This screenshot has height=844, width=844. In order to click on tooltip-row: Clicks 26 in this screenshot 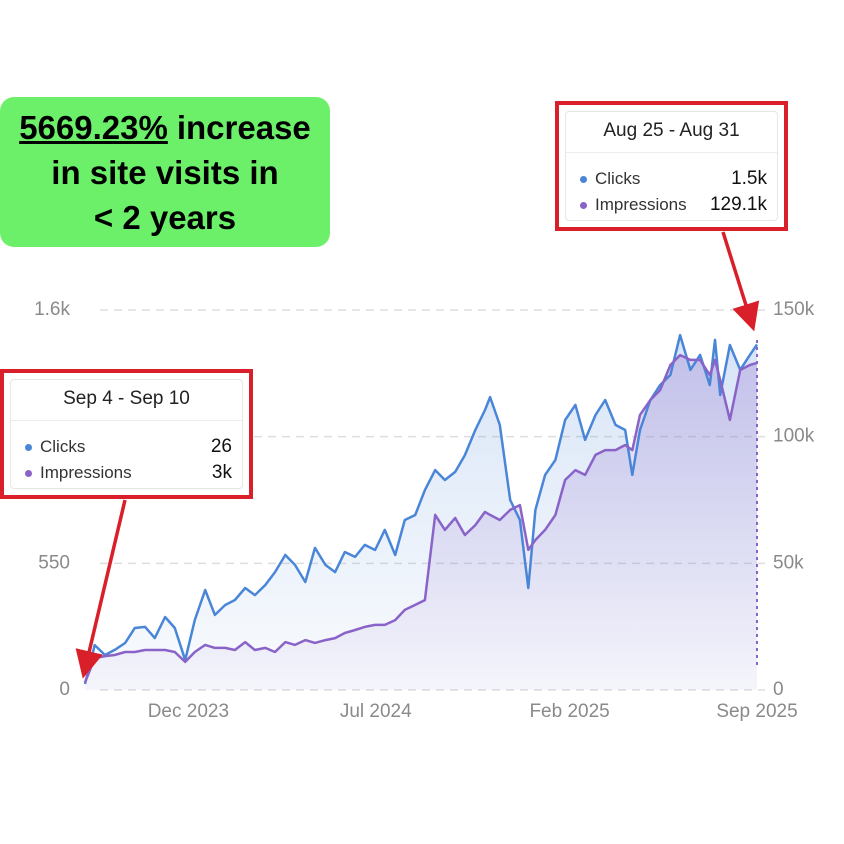, I will do `click(128, 447)`.